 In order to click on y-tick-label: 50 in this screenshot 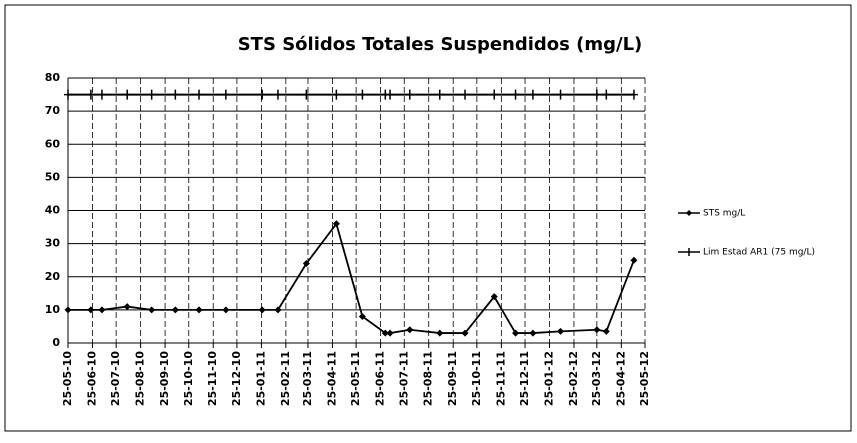, I will do `click(53, 176)`.